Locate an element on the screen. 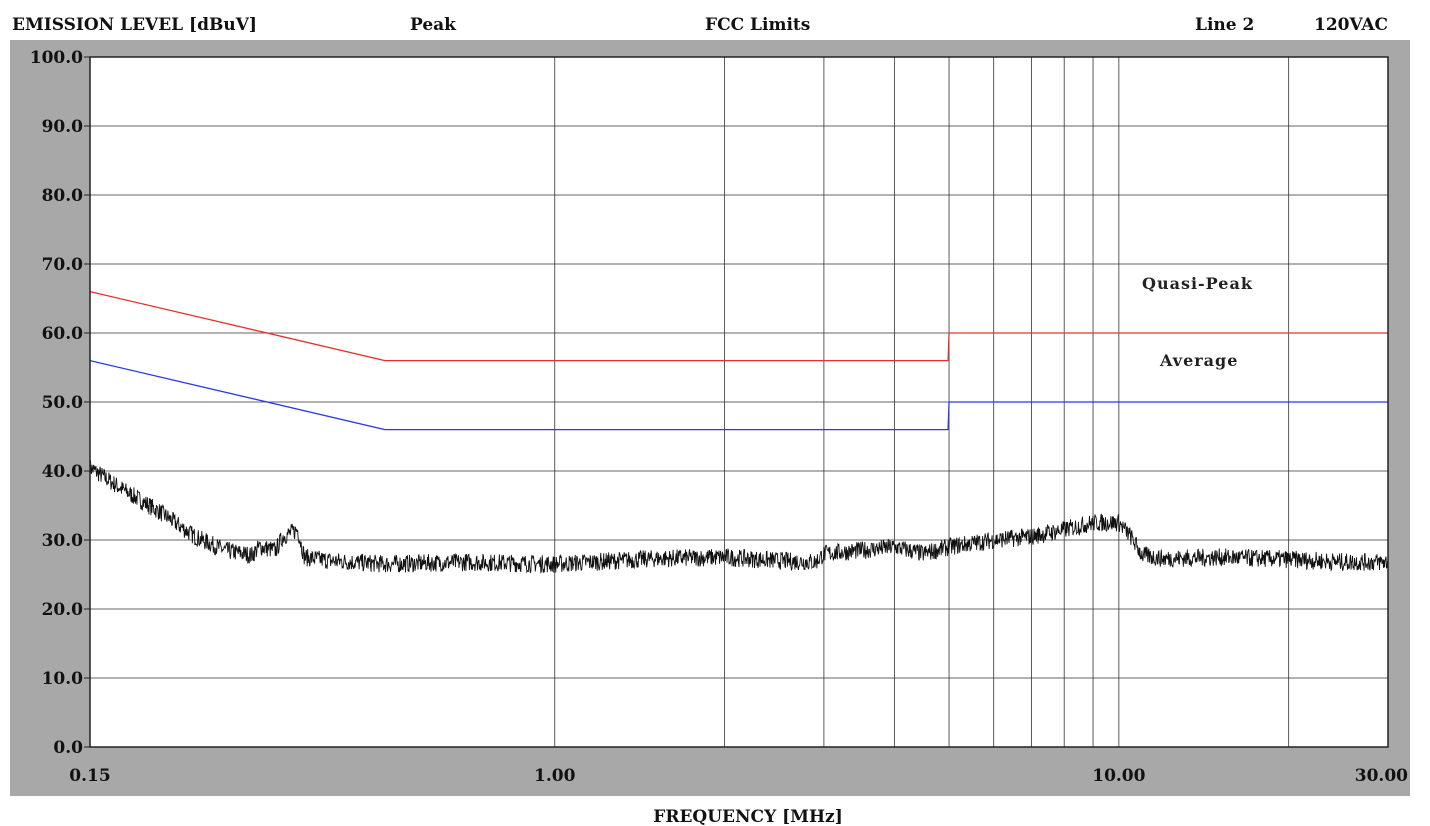  header-detector: Peak is located at coordinates (433, 25).